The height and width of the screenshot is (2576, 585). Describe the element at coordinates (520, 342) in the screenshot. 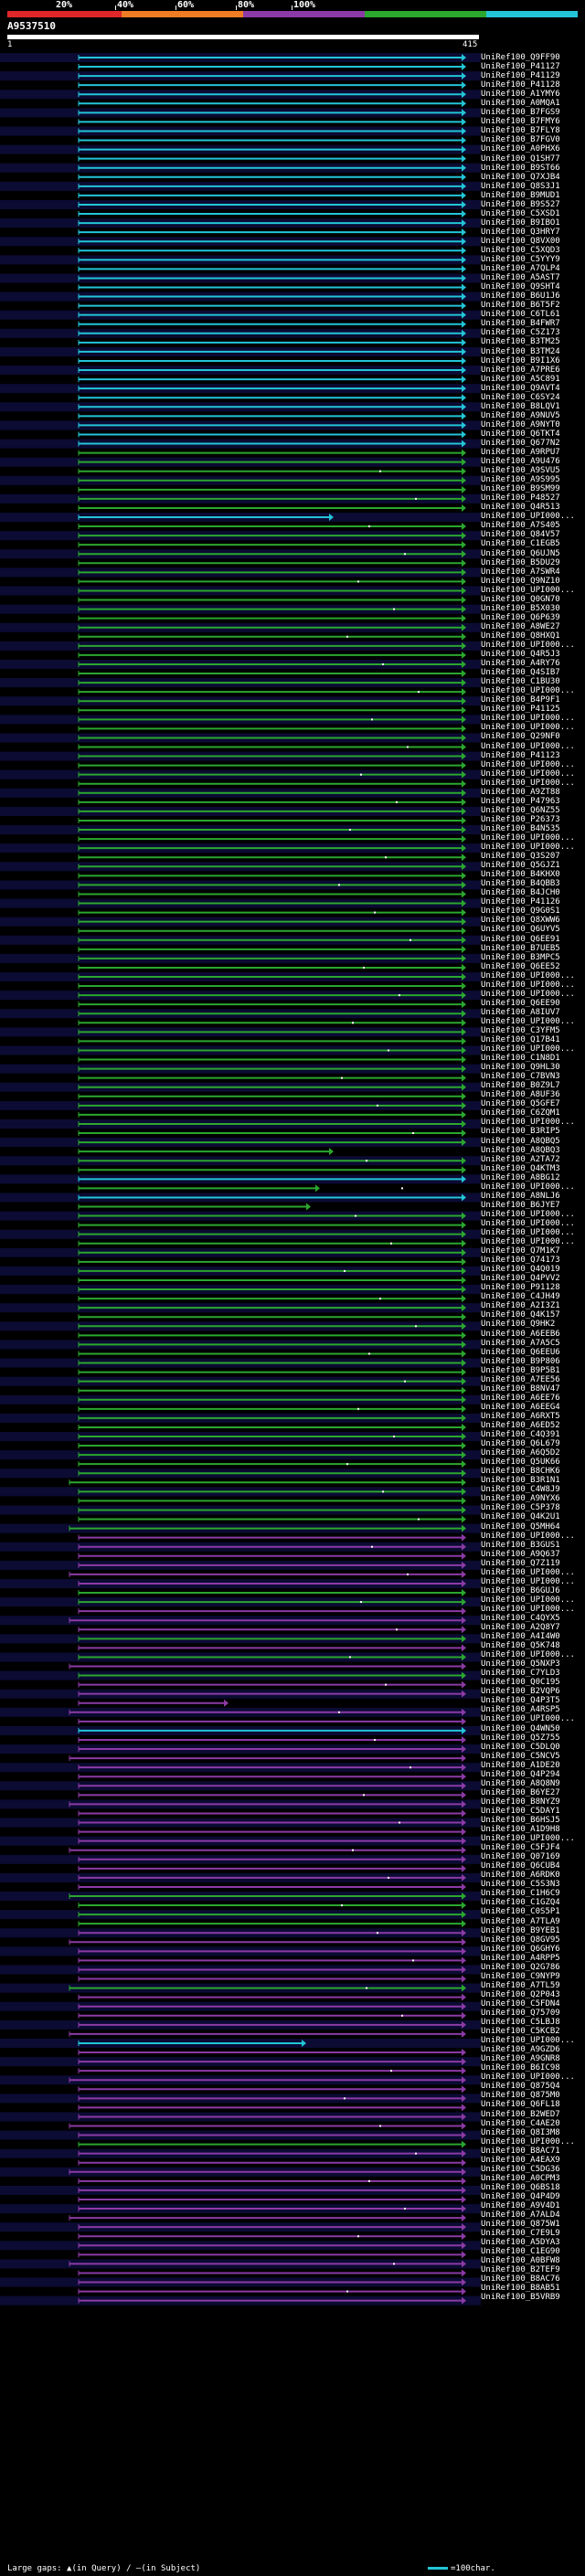

I see `hit-label: UniRef100_B3TM25` at that location.